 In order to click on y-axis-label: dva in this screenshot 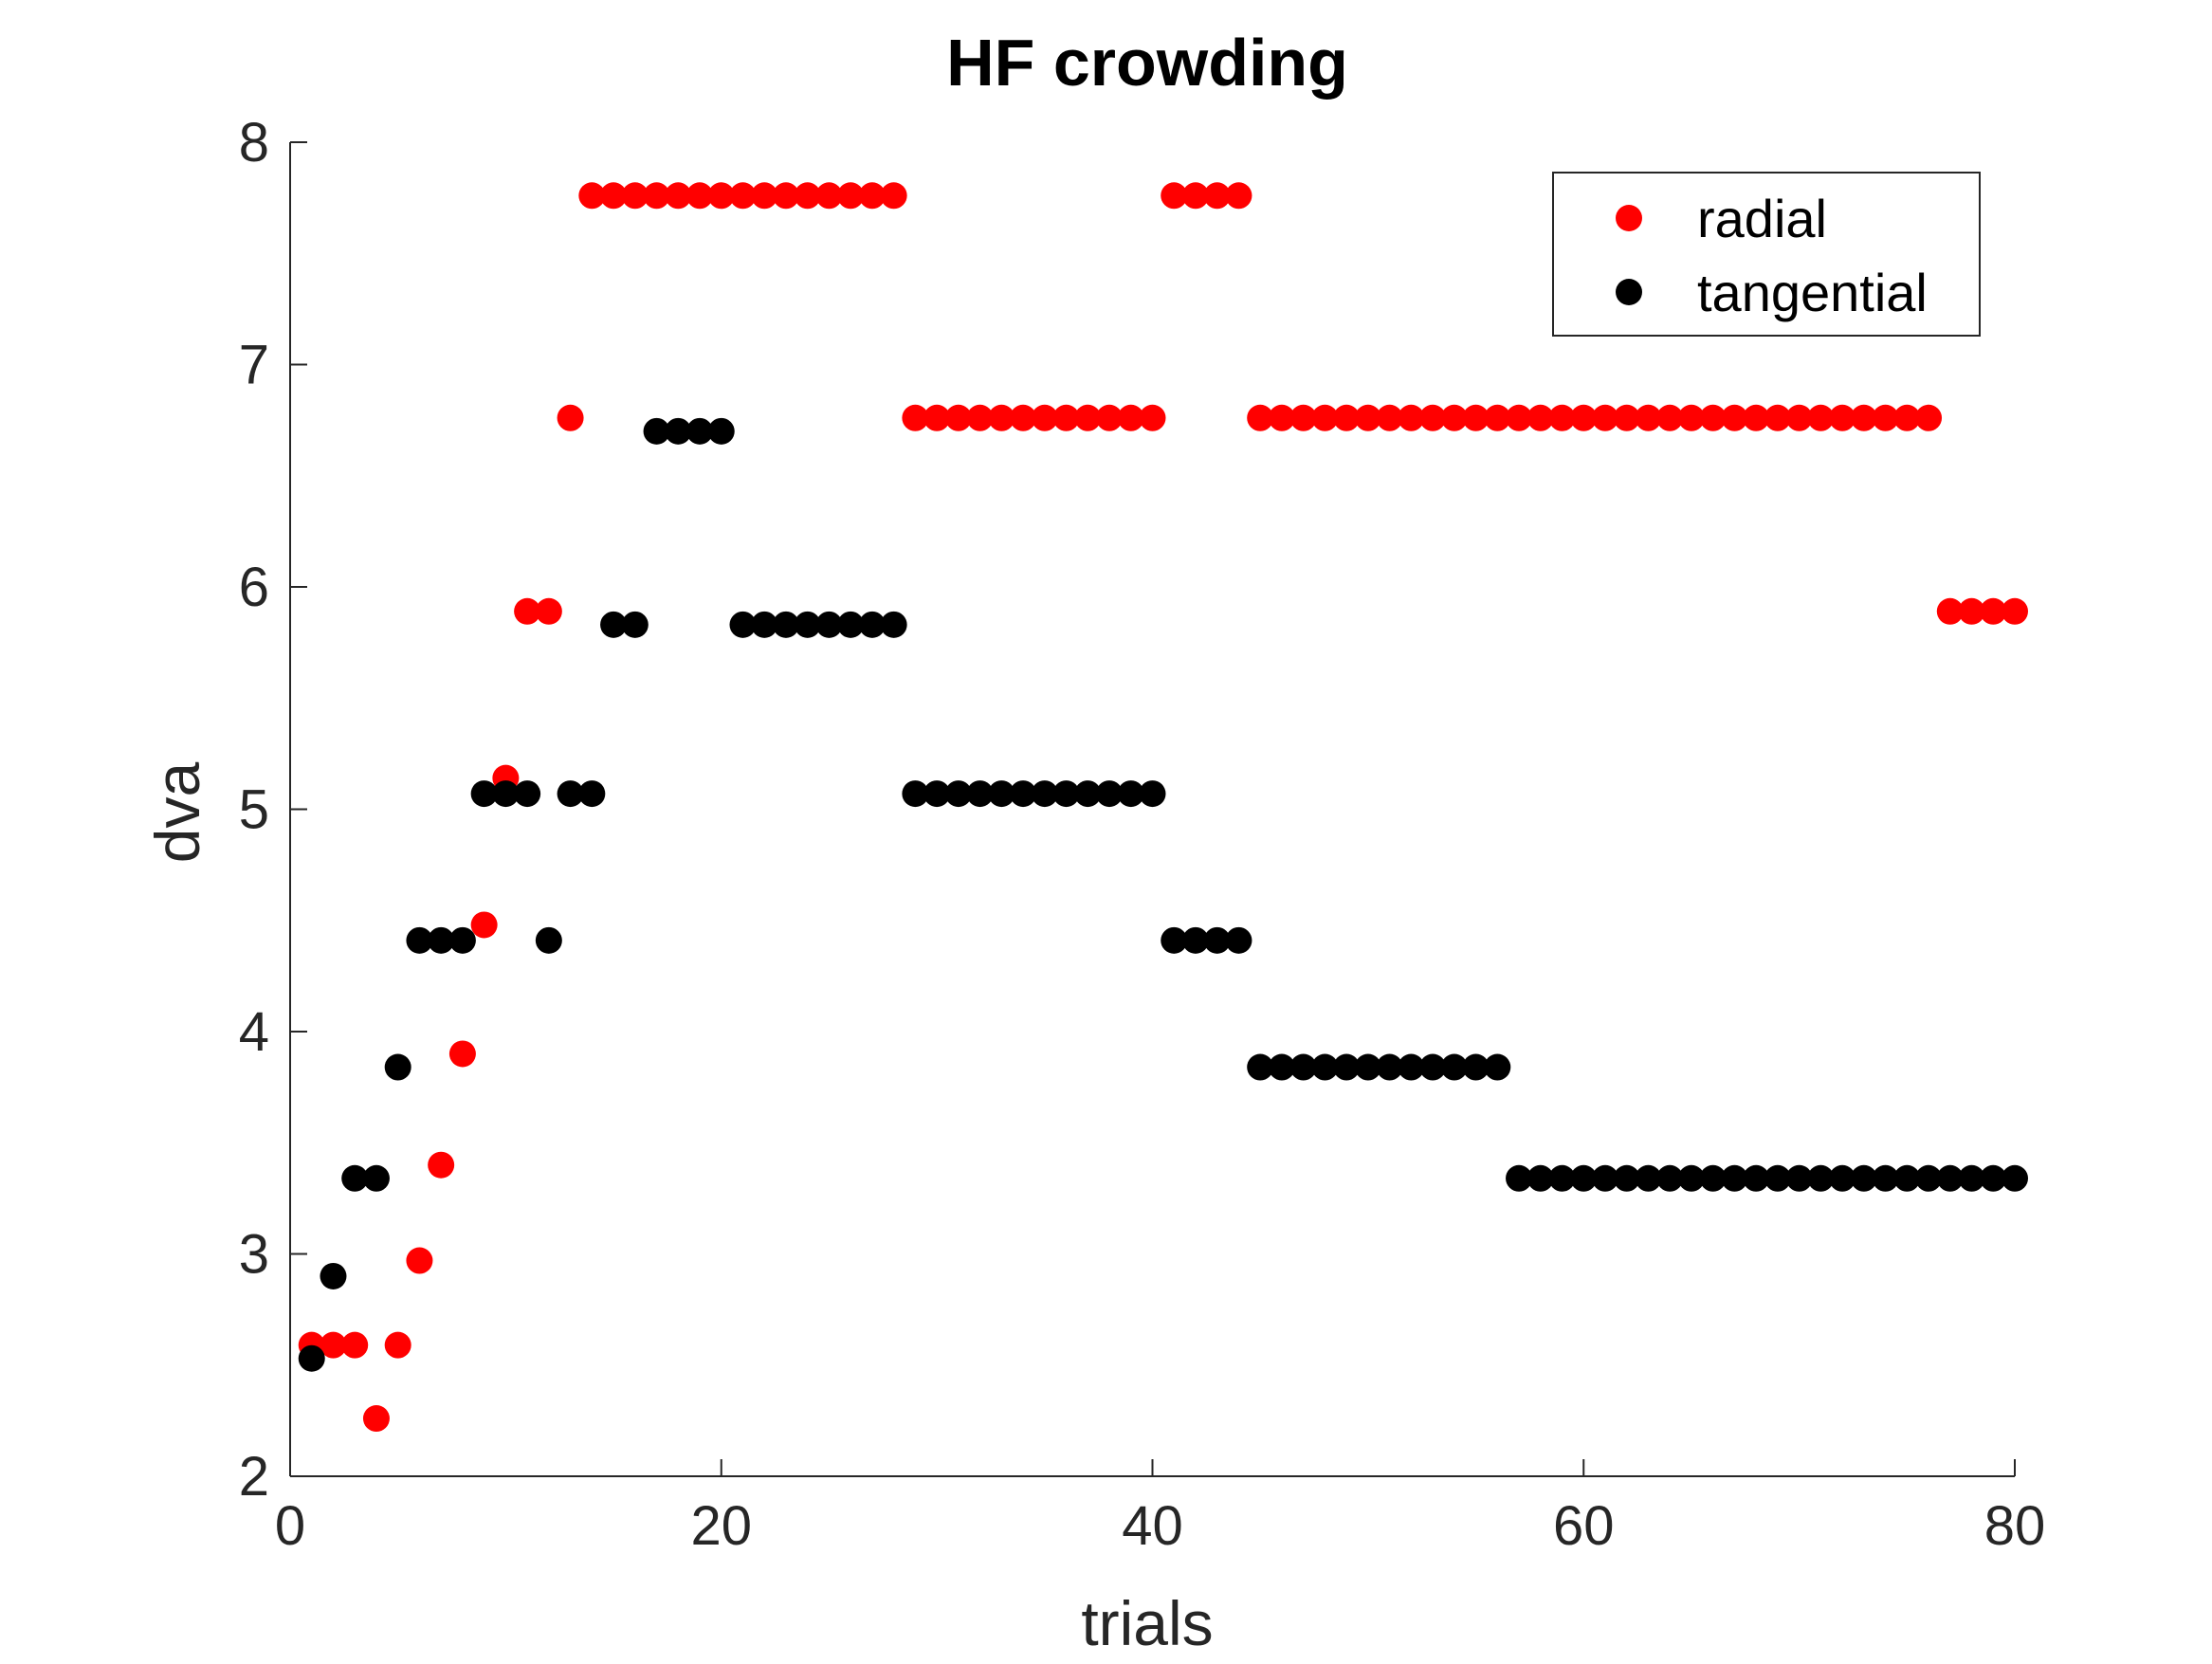, I will do `click(177, 813)`.